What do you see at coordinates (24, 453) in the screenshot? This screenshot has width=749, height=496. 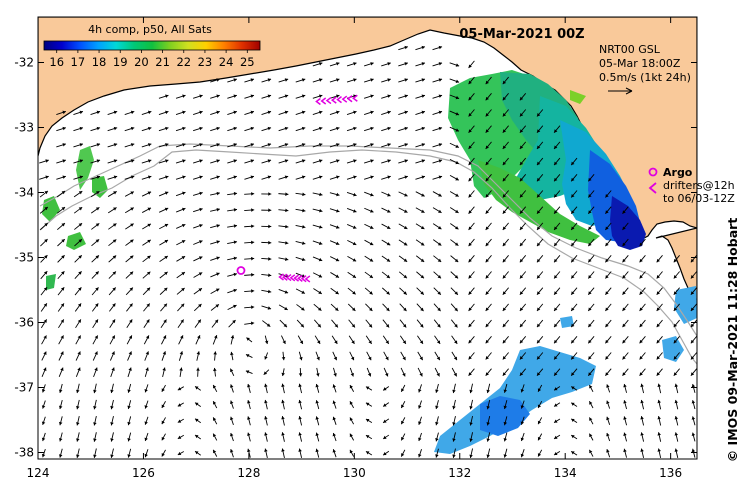 I see `y-tick-label: -38` at bounding box center [24, 453].